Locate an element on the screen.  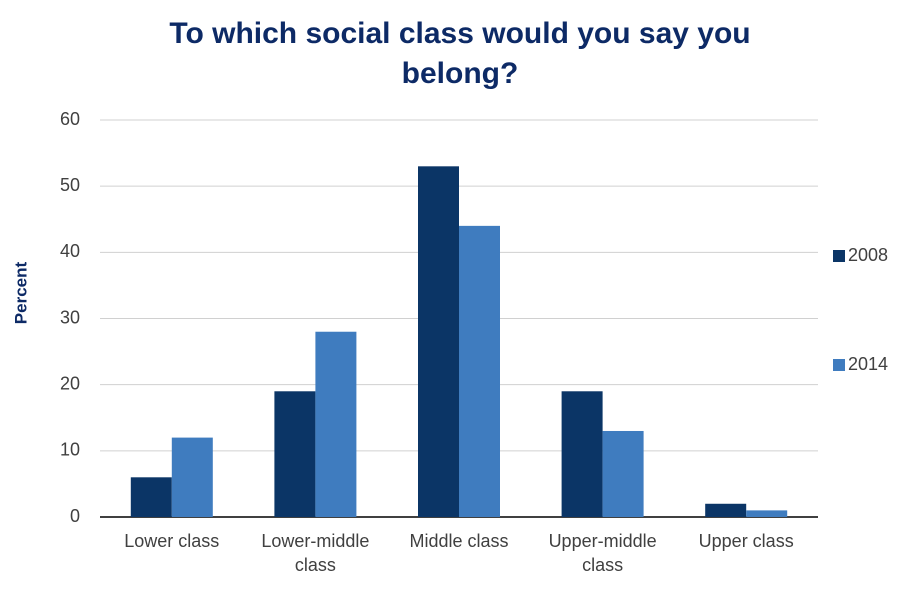
x-tick-label: Lower-middle class is located at coordinates (315, 553).